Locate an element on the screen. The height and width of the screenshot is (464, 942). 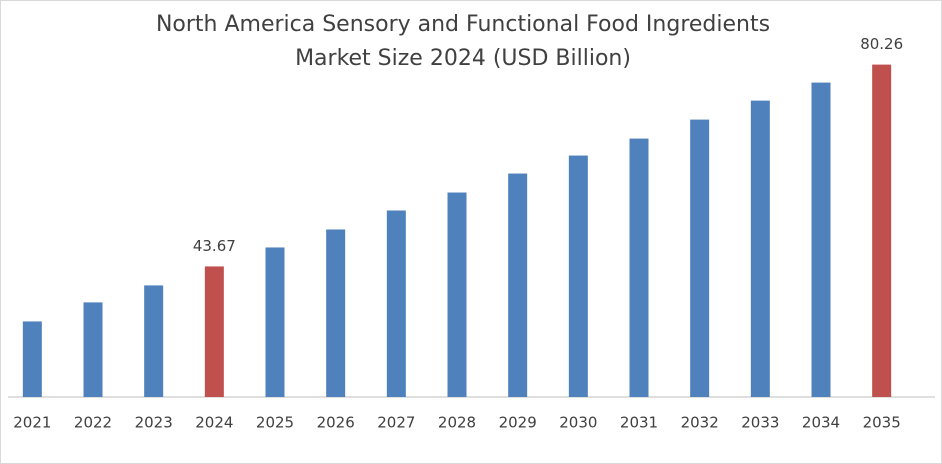
x-tick-label: 2022 is located at coordinates (93, 423).